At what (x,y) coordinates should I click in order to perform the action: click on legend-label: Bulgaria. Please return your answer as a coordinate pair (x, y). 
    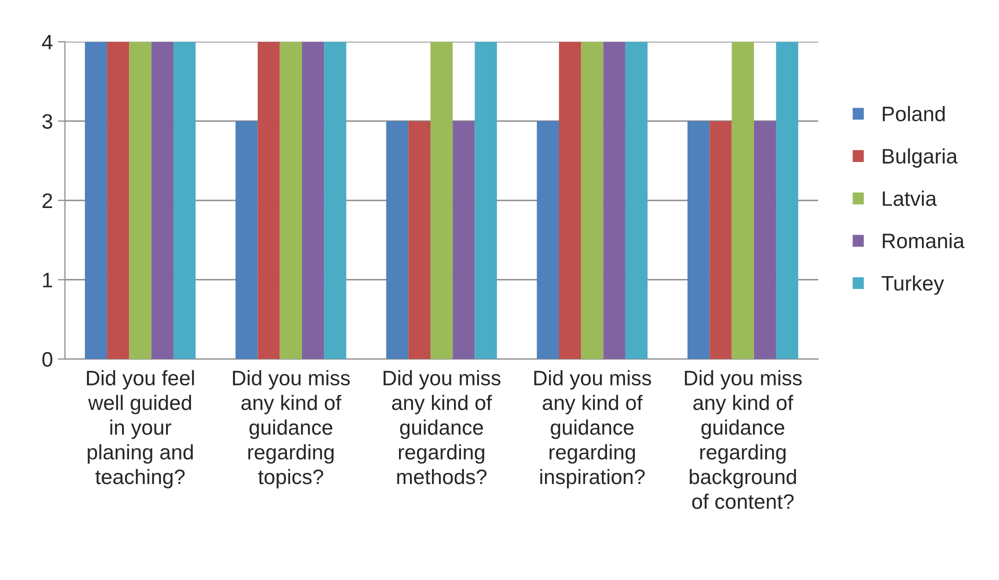
    Looking at the image, I should click on (920, 158).